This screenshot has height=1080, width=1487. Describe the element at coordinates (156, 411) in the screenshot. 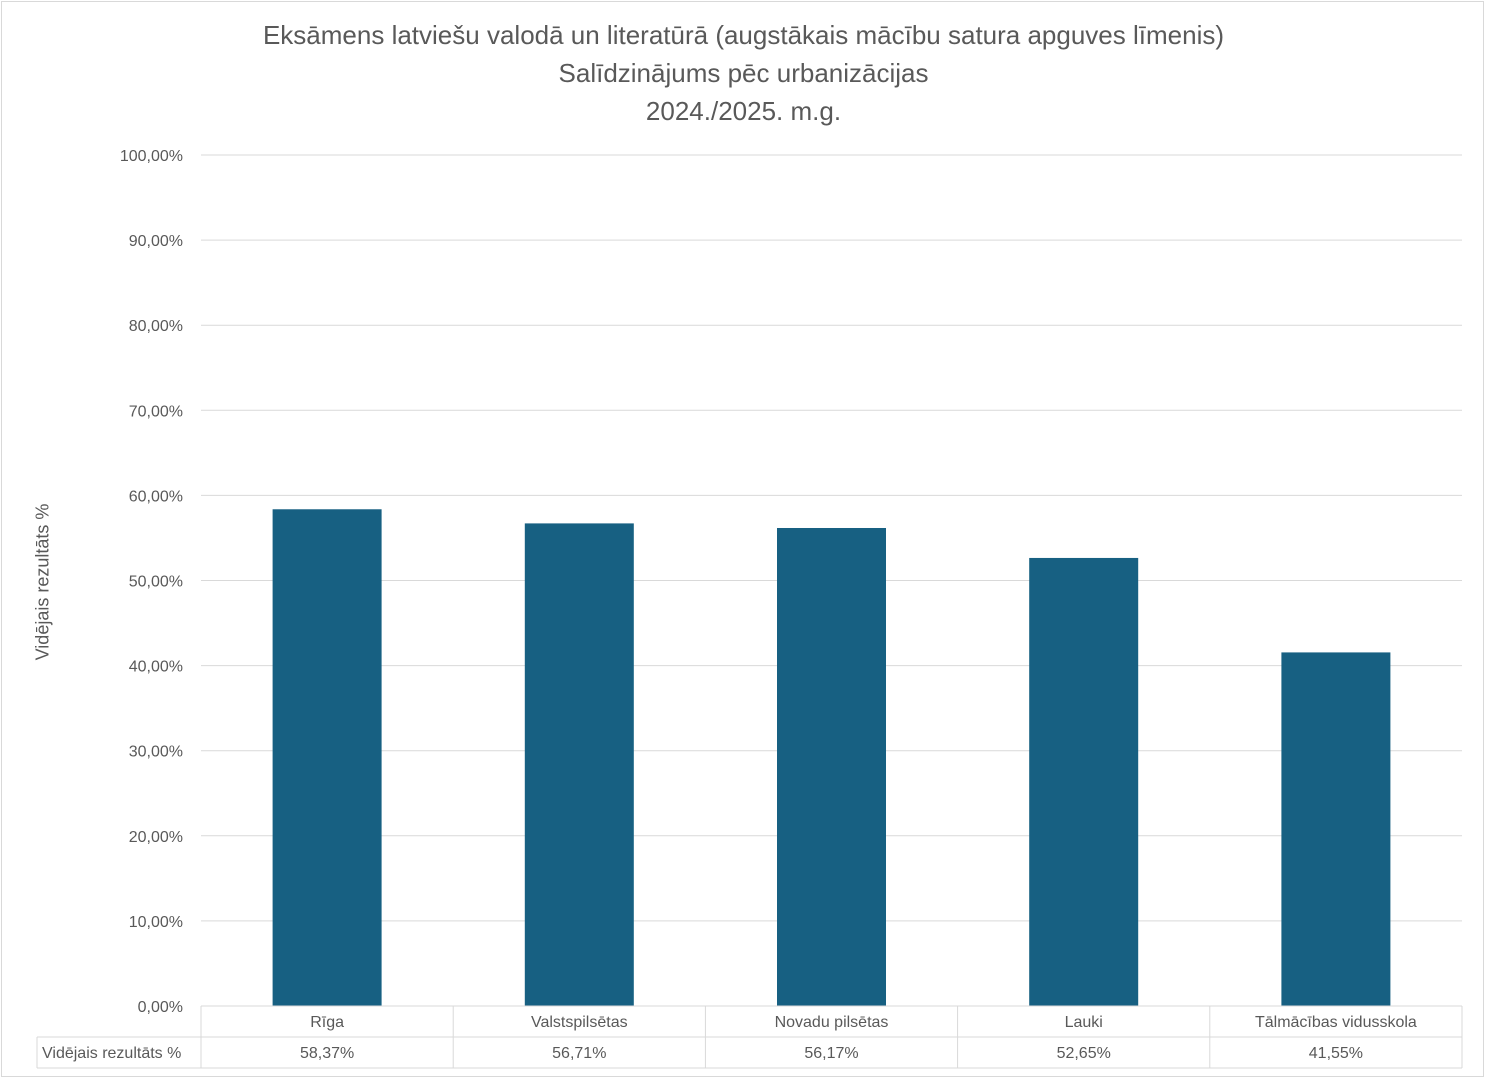

I see `y-tick-label: 70,00%` at that location.